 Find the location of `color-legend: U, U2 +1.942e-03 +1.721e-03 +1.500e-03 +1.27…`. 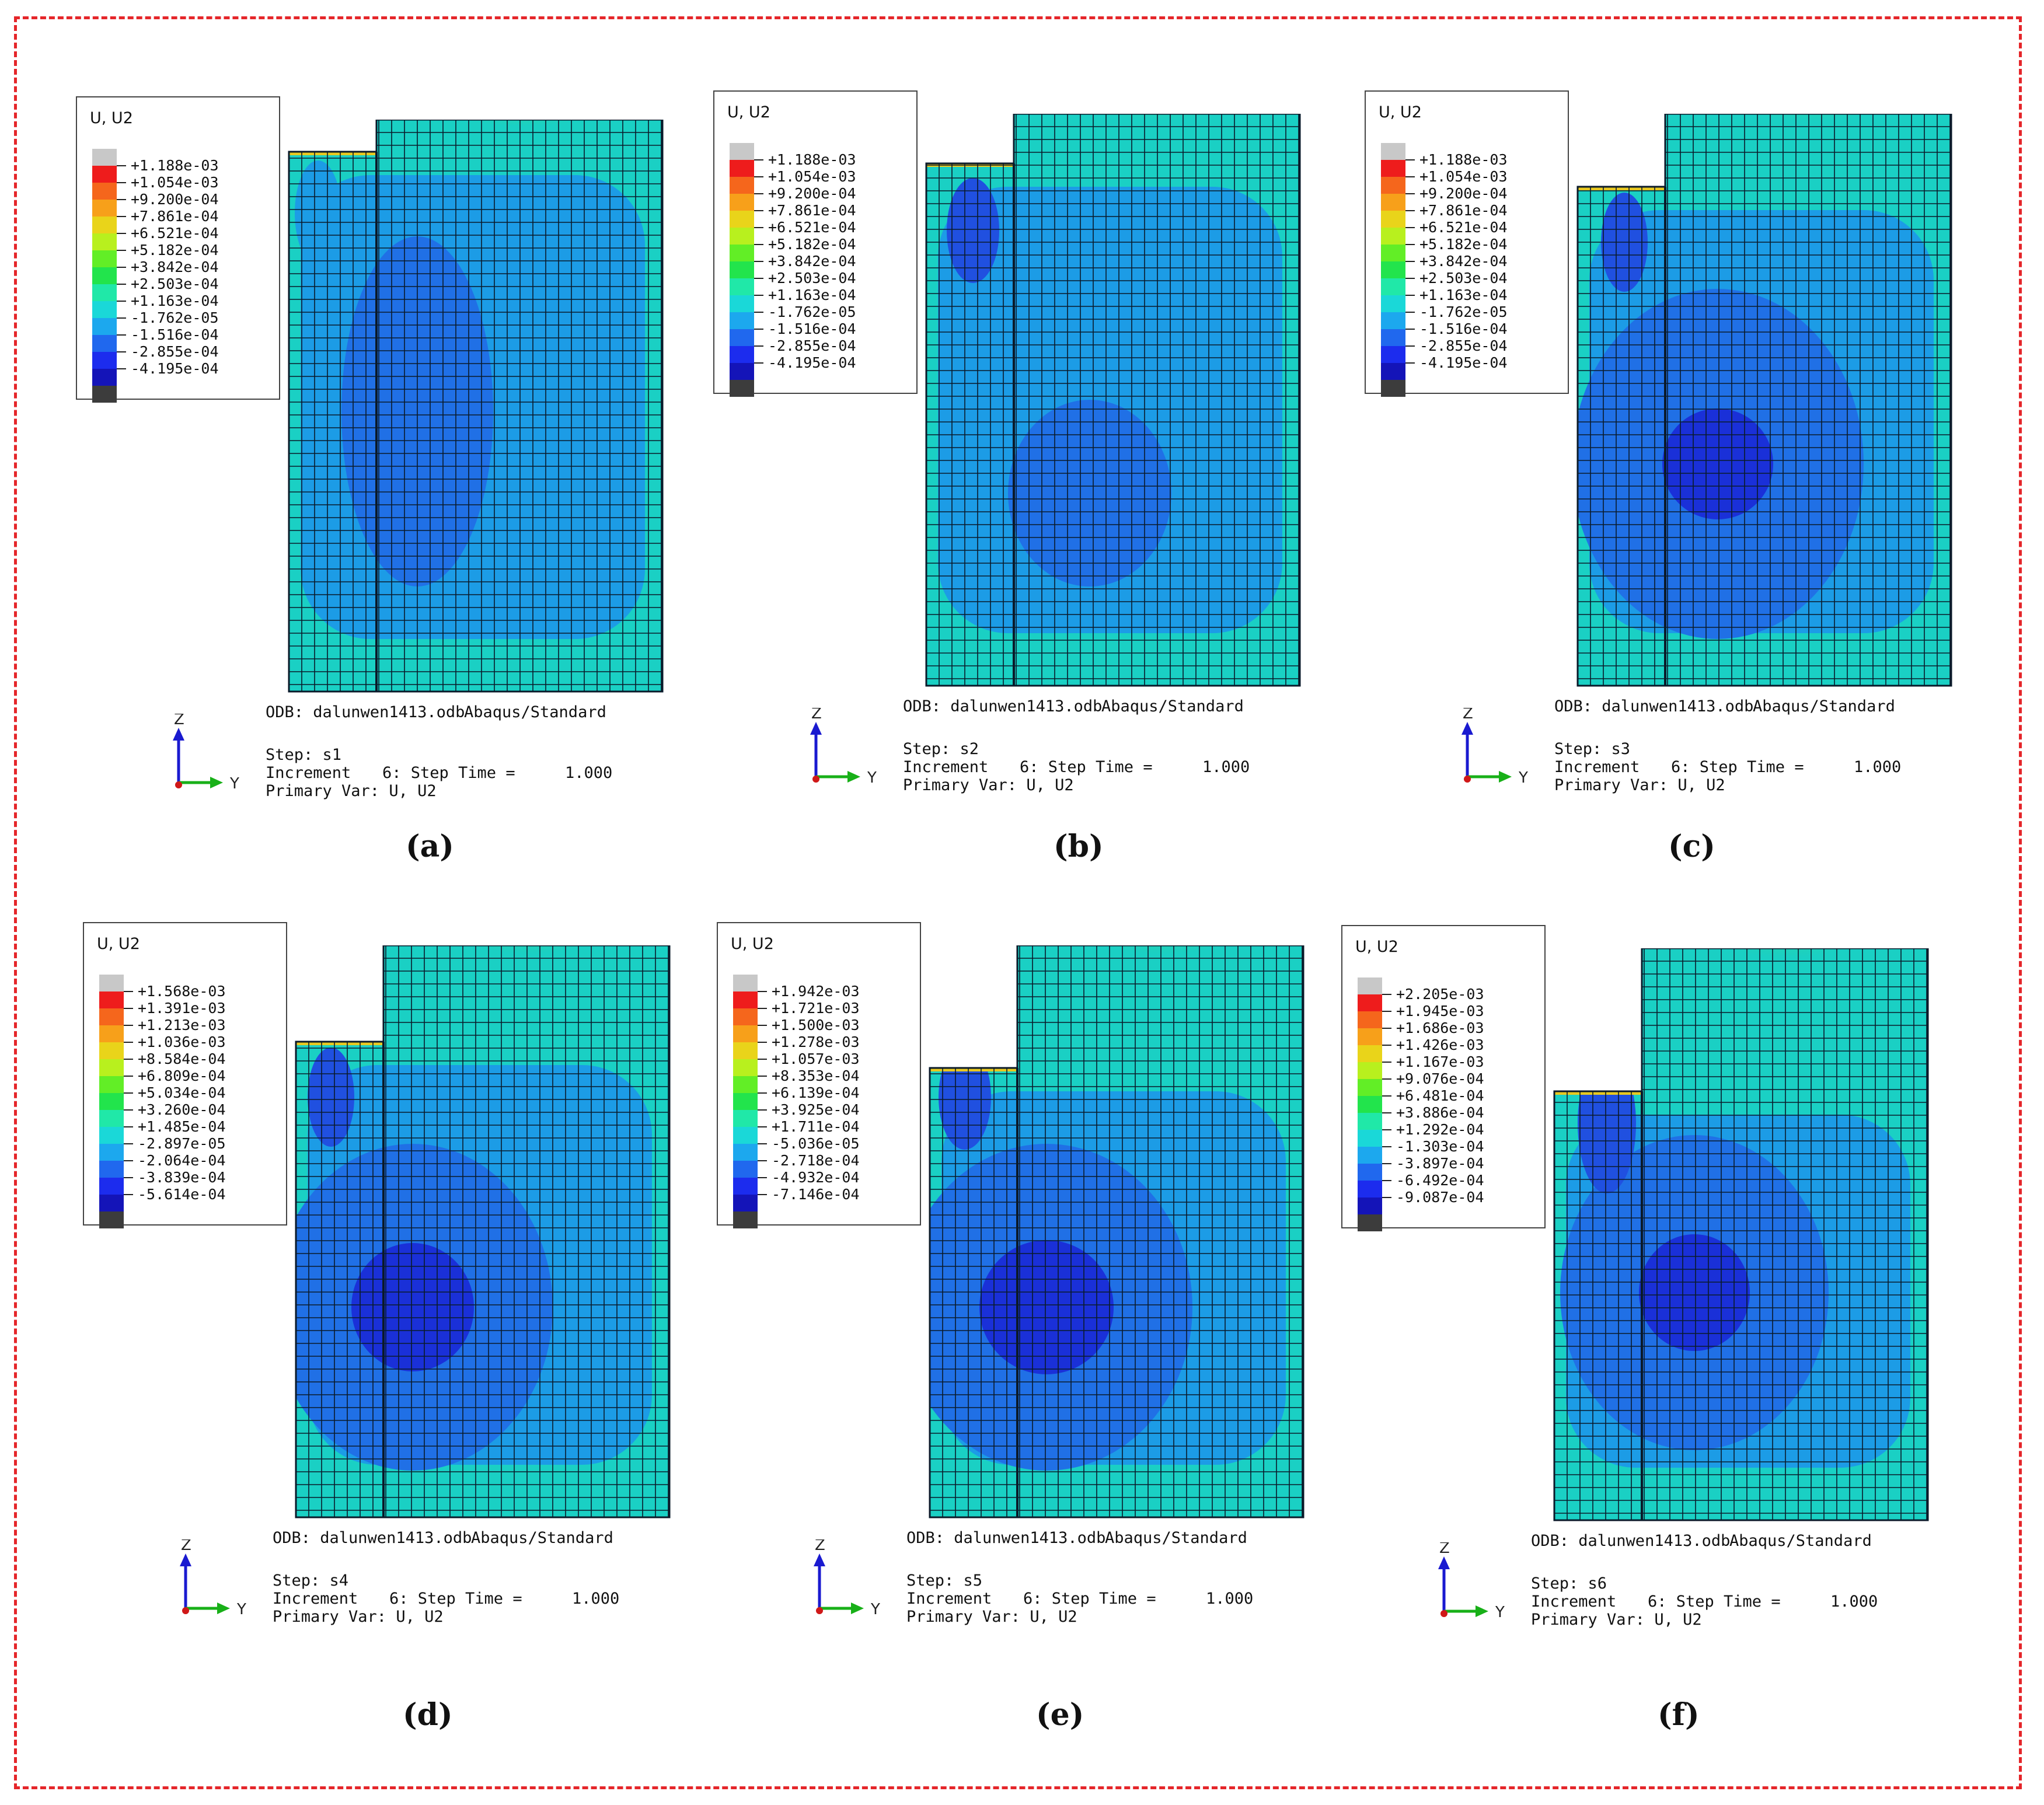

color-legend: U, U2 +1.942e-03 +1.721e-03 +1.500e-03 +1.27… is located at coordinates (819, 1075).